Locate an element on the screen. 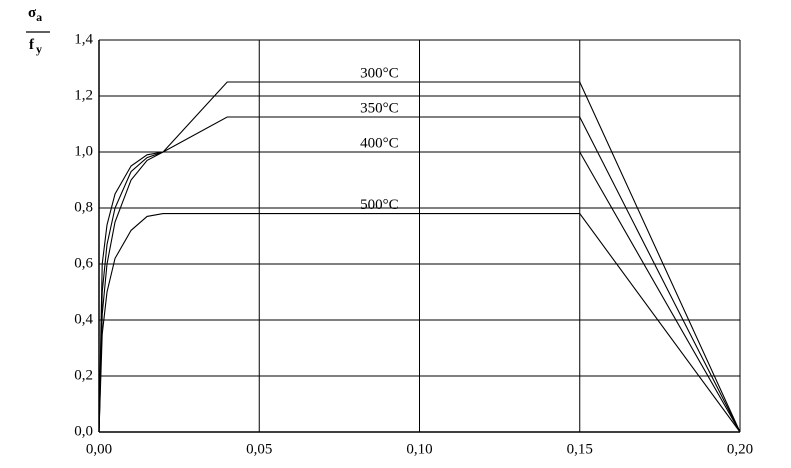 This screenshot has width=791, height=468. y-label-numerator: σa is located at coordinates (35, 14).